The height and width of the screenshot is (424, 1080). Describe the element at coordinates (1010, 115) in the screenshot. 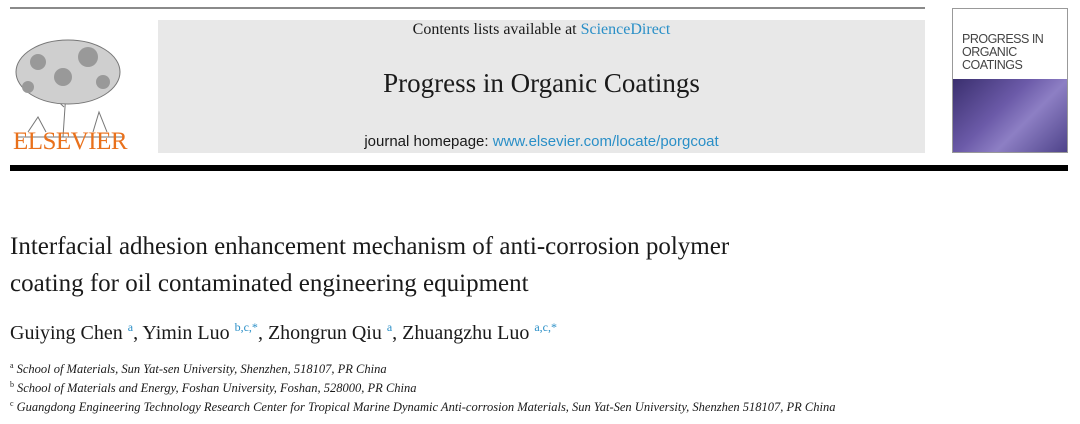

I see `cover-image` at that location.